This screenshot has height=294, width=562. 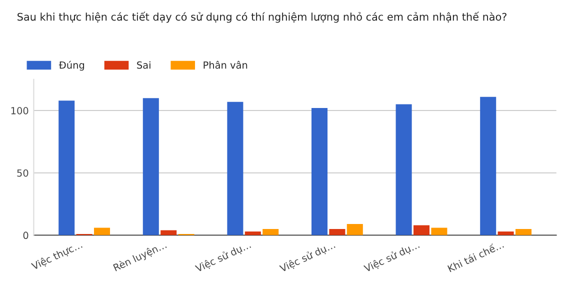 What do you see at coordinates (71, 65) in the screenshot?
I see `legend-label: Đúng` at bounding box center [71, 65].